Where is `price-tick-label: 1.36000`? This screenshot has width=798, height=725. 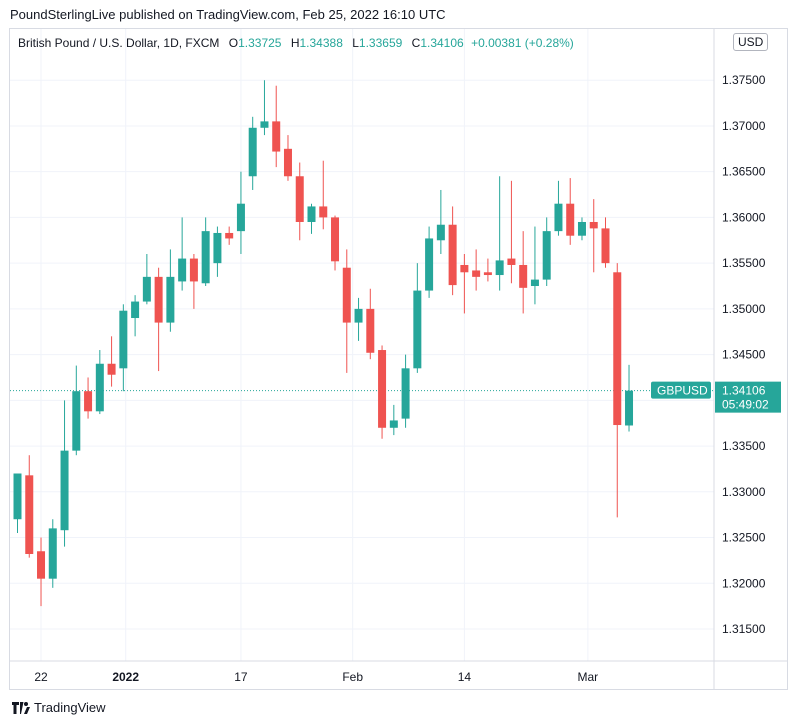 price-tick-label: 1.36000 is located at coordinates (744, 217).